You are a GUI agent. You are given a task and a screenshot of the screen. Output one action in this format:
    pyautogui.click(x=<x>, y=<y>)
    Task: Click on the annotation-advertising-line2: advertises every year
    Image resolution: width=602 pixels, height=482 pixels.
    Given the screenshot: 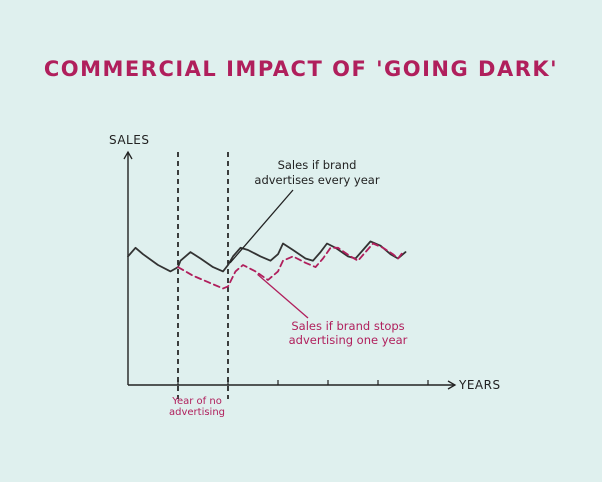 What is the action you would take?
    pyautogui.click(x=316, y=180)
    